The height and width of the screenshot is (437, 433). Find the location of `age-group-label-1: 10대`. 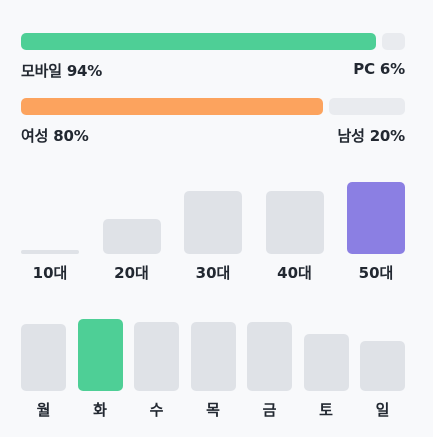

age-group-label-1: 10대 is located at coordinates (50, 273).